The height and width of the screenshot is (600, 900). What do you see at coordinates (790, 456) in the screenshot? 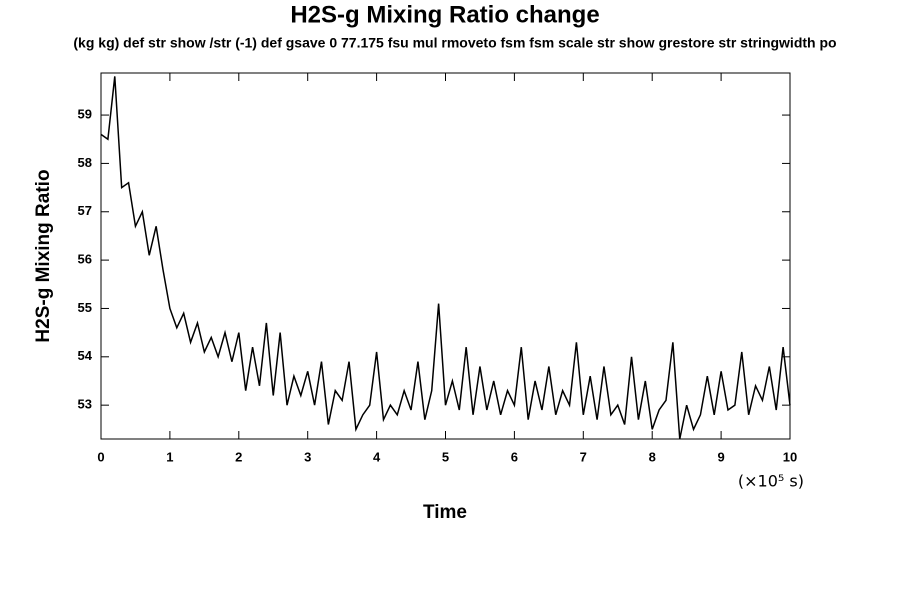
I see `x-tick-label: 10` at bounding box center [790, 456].